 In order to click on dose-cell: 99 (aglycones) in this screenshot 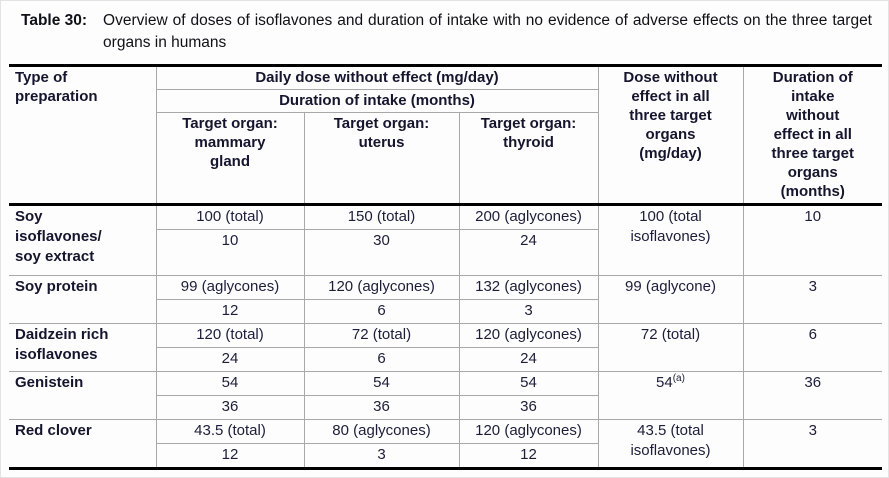, I will do `click(230, 287)`.